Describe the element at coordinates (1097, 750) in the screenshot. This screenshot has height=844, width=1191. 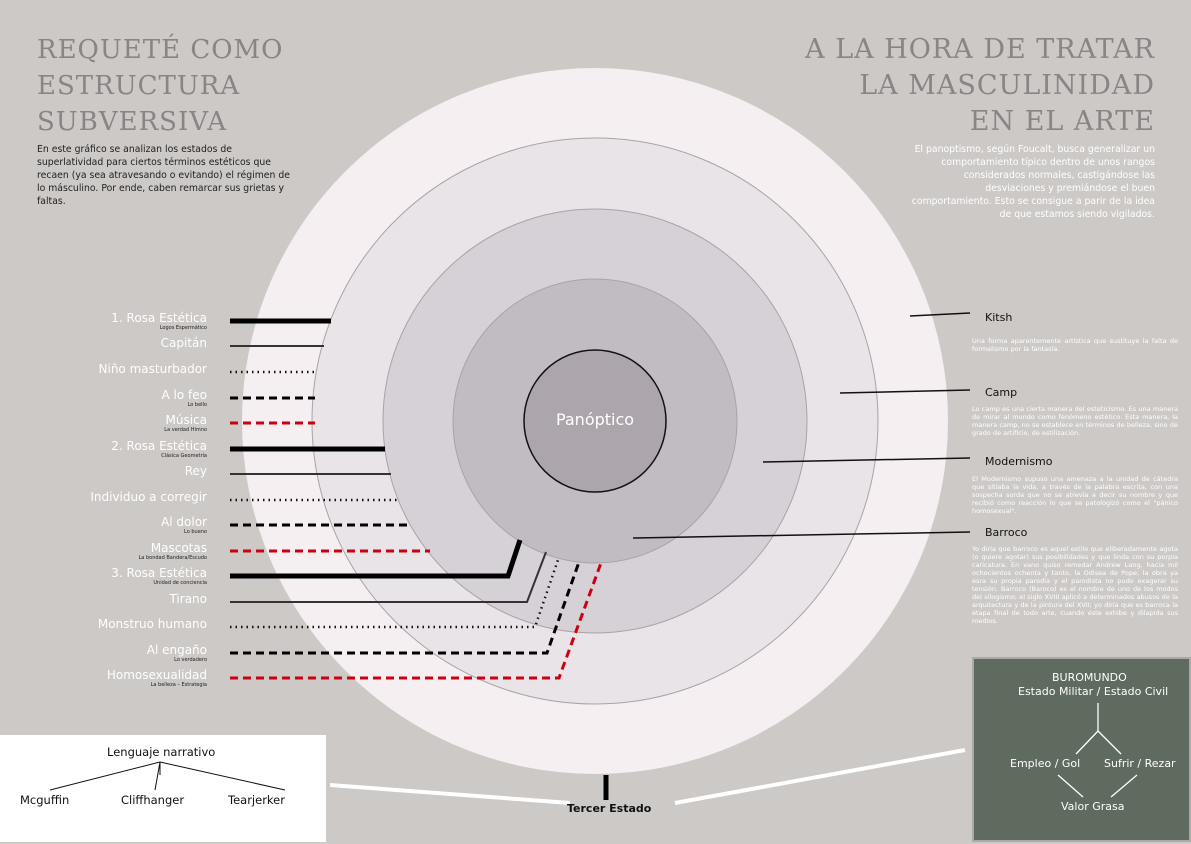
I see `buromundo-tree-lines` at that location.